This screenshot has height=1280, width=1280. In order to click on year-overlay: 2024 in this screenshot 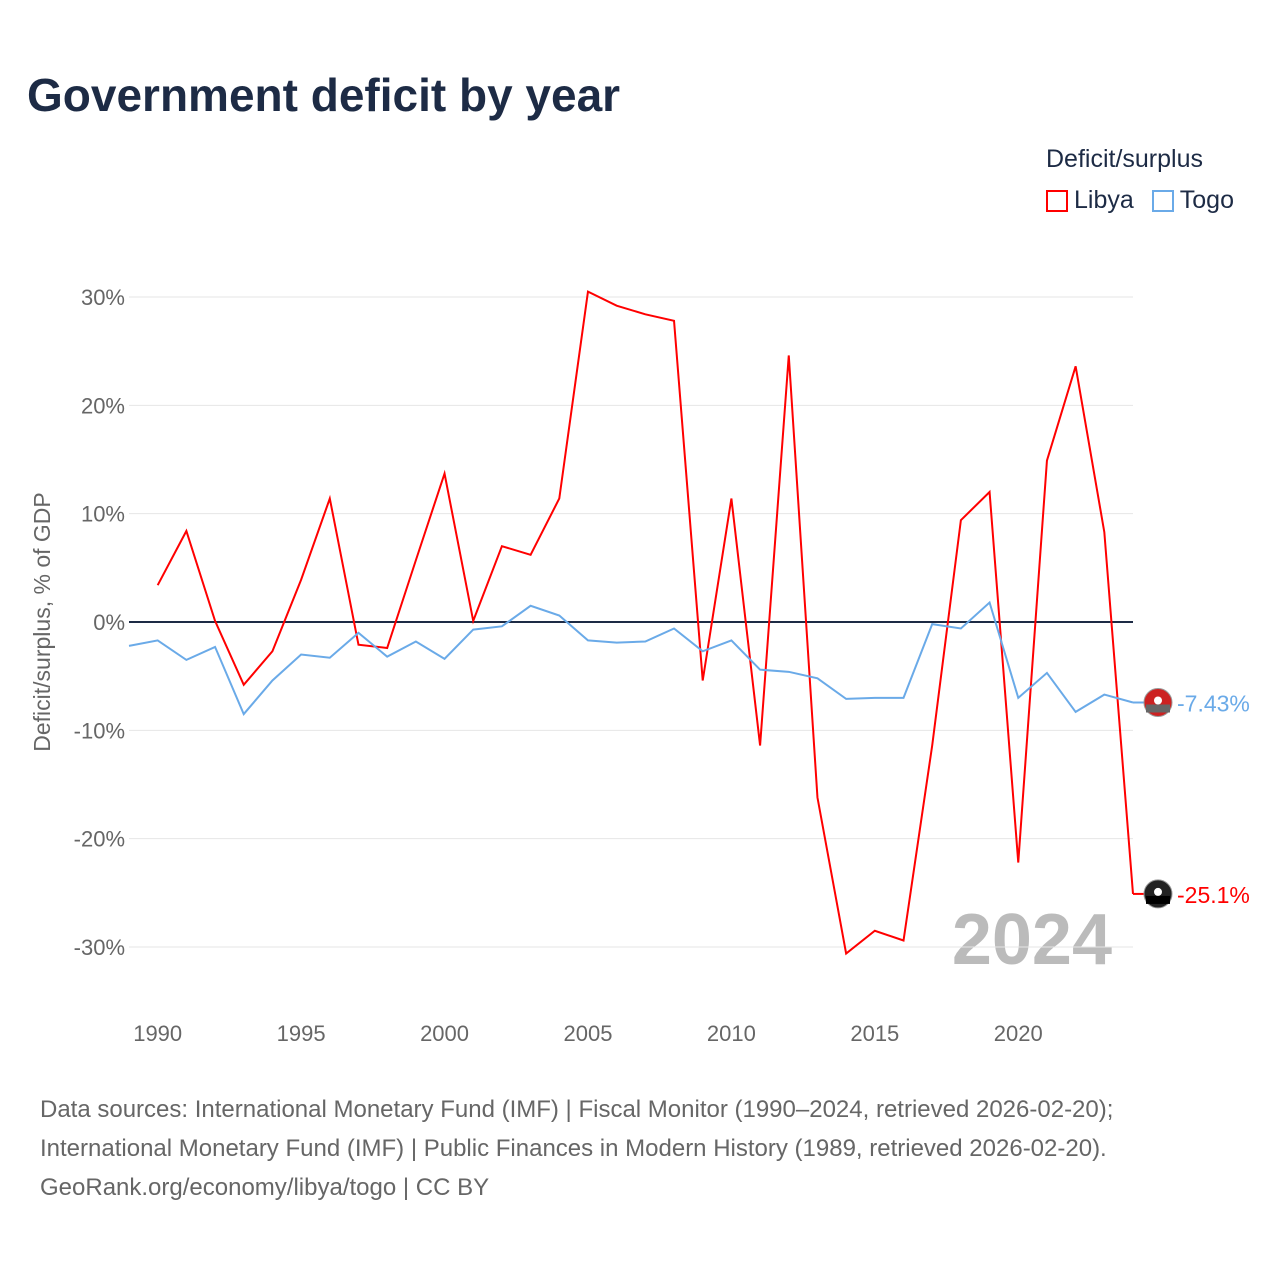, I will do `click(1032, 940)`.